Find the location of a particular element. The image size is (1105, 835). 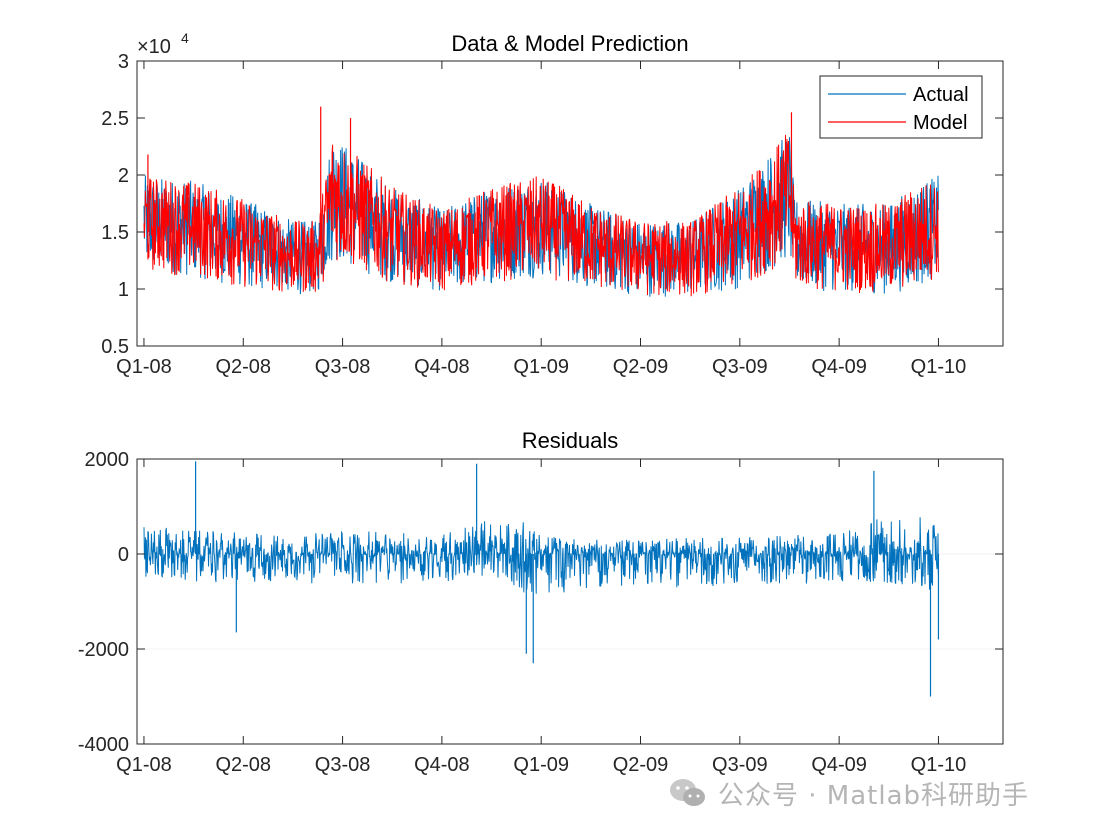

wechat-icon is located at coordinates (687, 792).